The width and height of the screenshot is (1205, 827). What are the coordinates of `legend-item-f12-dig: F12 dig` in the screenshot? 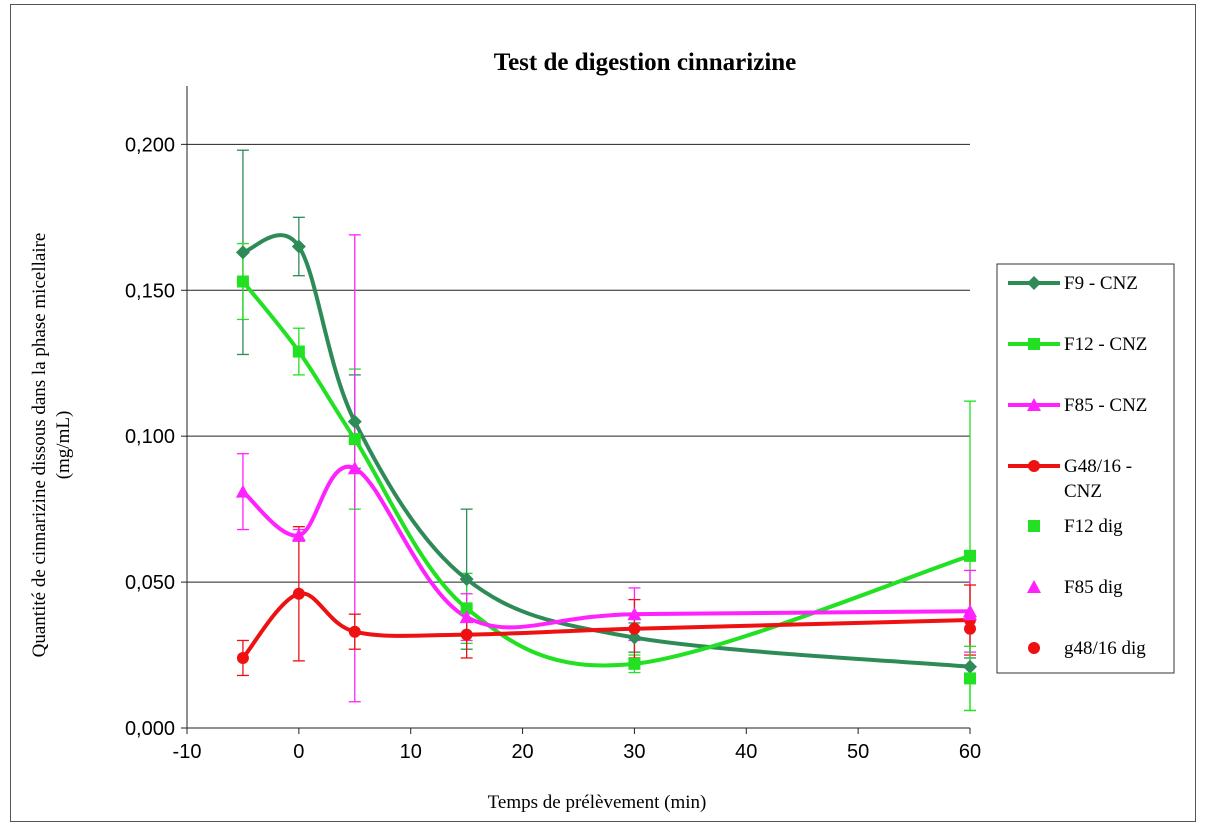 It's located at (1075, 526).